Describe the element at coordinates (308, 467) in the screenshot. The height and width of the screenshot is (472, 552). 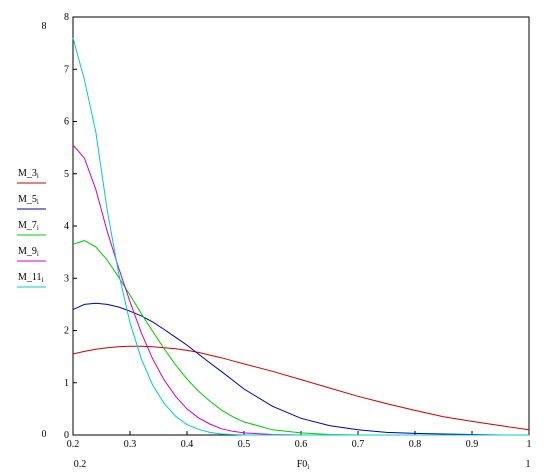
I see `x-axis-title-subscript: i` at that location.